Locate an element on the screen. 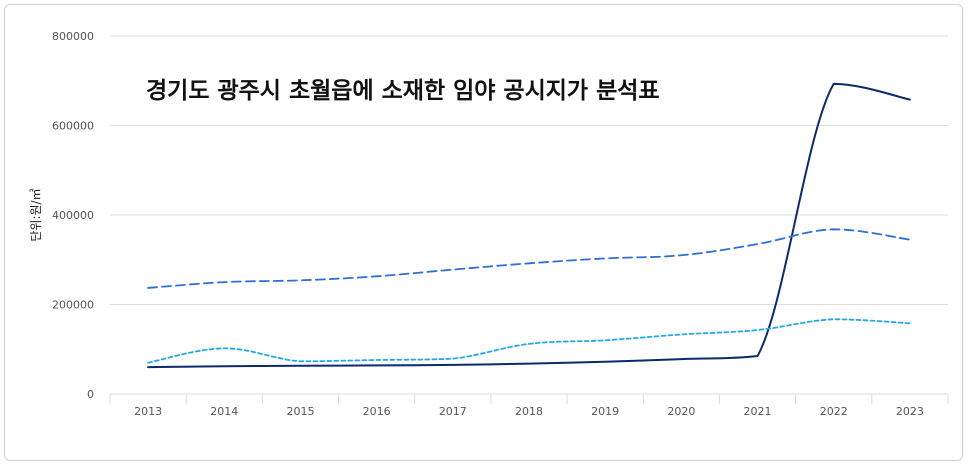 The height and width of the screenshot is (467, 969). series-line-dotted is located at coordinates (529, 341).